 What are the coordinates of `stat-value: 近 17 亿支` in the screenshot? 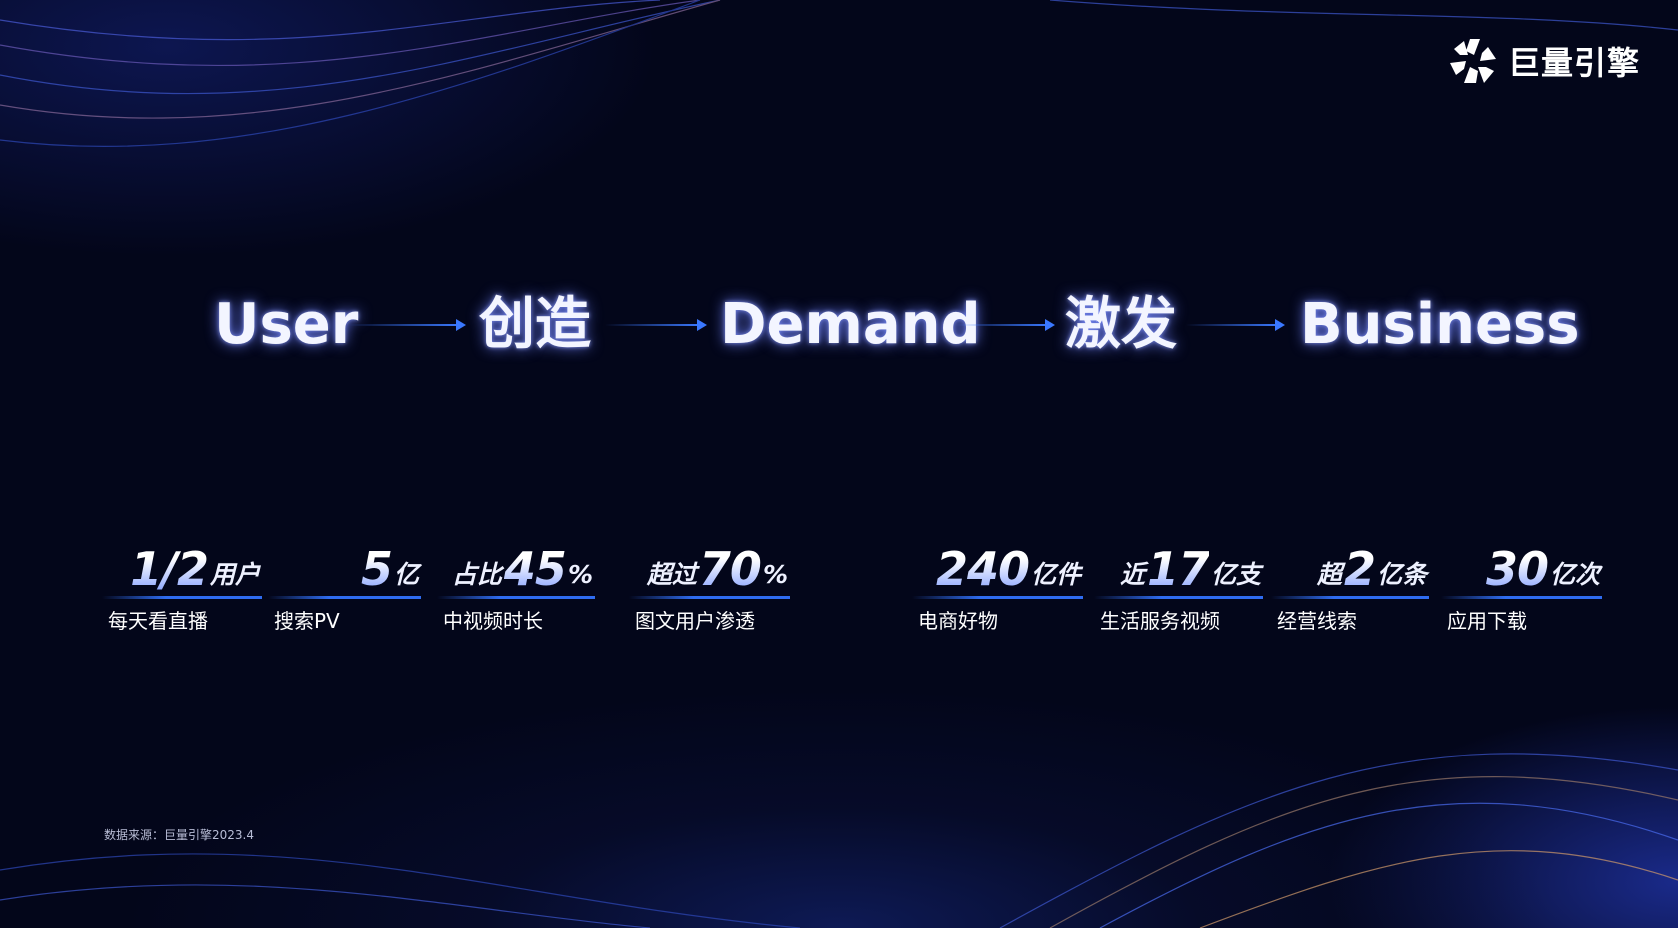 It's located at (1190, 567).